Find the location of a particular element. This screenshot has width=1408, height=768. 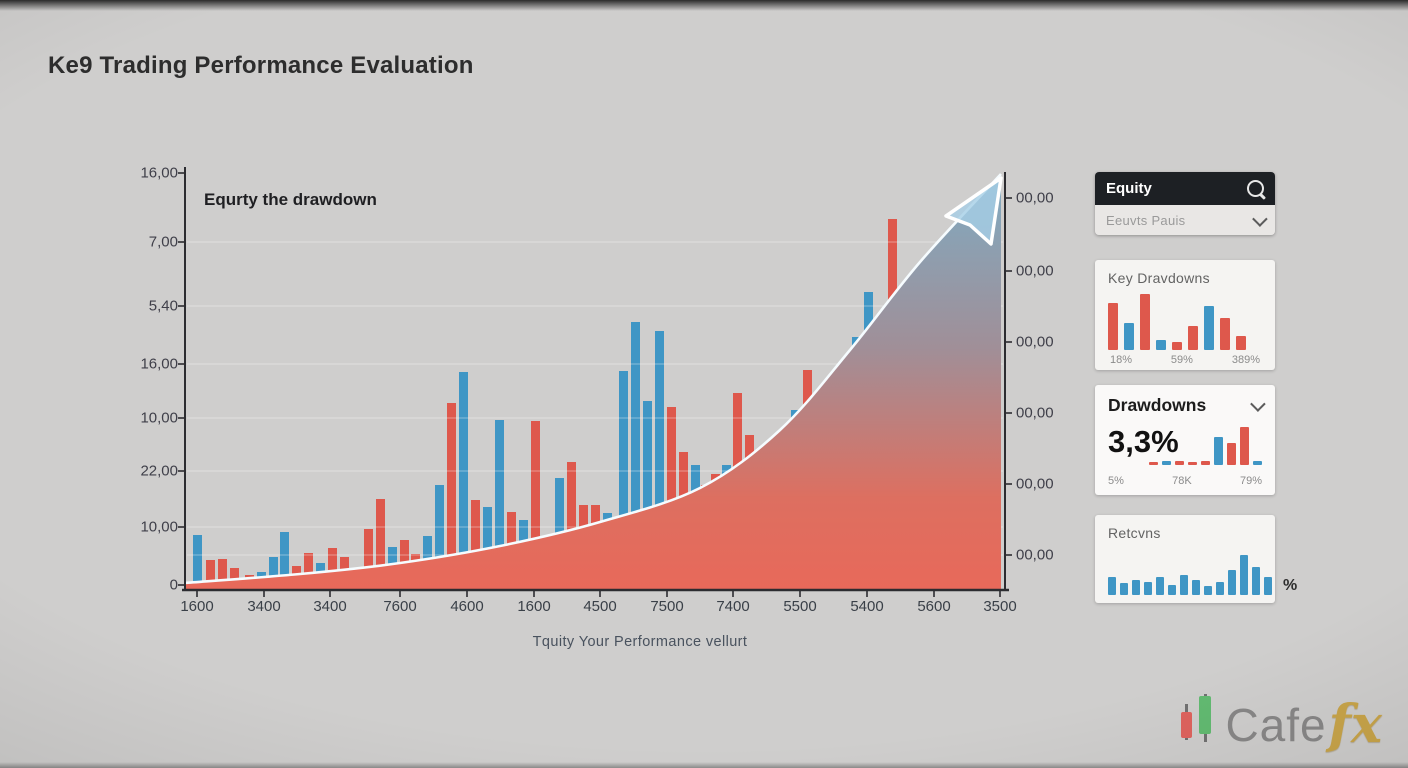

kd-label: 18% is located at coordinates (1121, 360).